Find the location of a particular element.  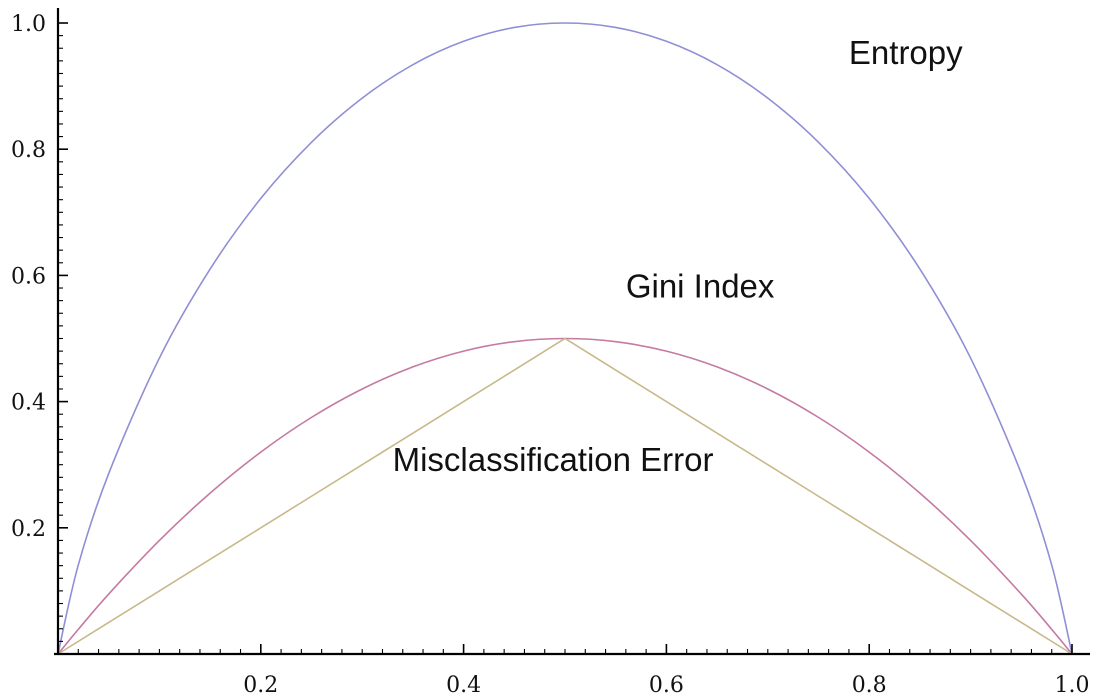

x-tick-label: 0.2 is located at coordinates (260, 685).